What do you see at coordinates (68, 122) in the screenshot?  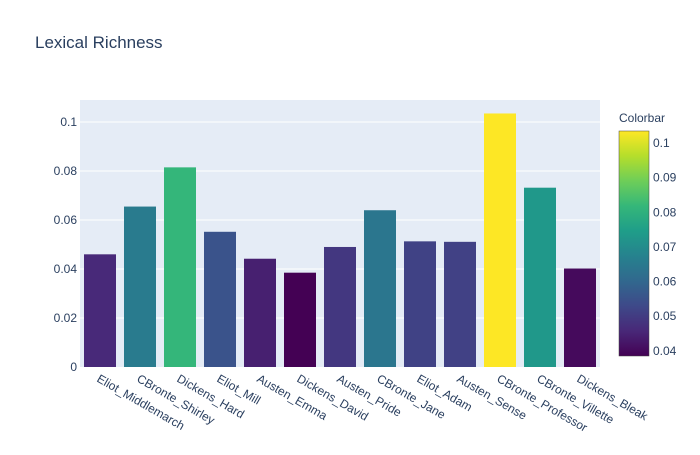 I see `y-tick-label: 0.1` at bounding box center [68, 122].